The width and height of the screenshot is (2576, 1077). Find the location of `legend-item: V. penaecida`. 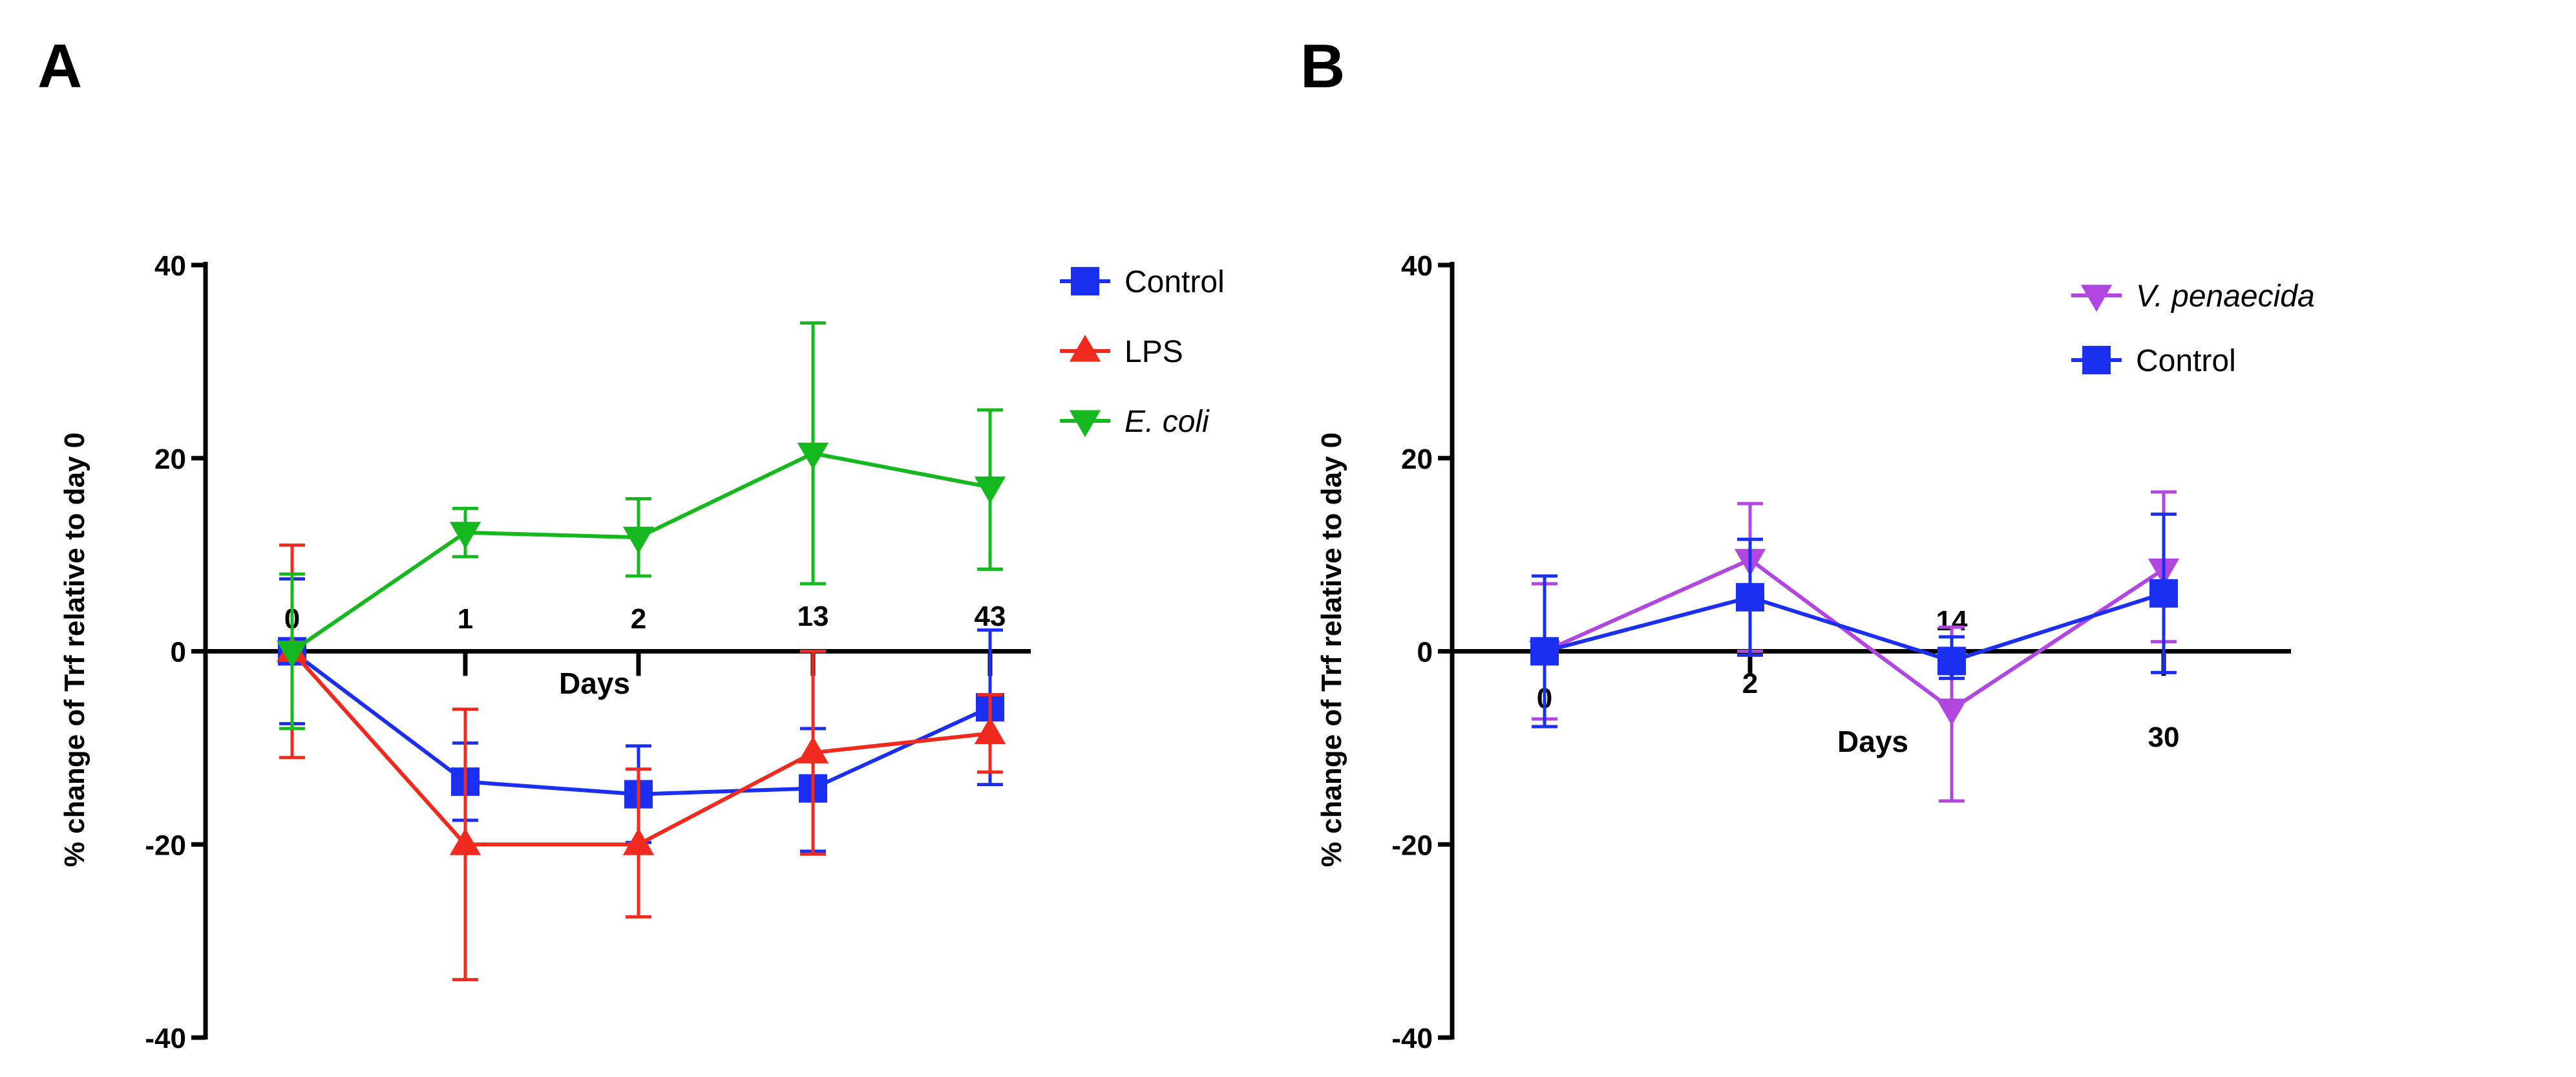

legend-item: V. penaecida is located at coordinates (2193, 297).